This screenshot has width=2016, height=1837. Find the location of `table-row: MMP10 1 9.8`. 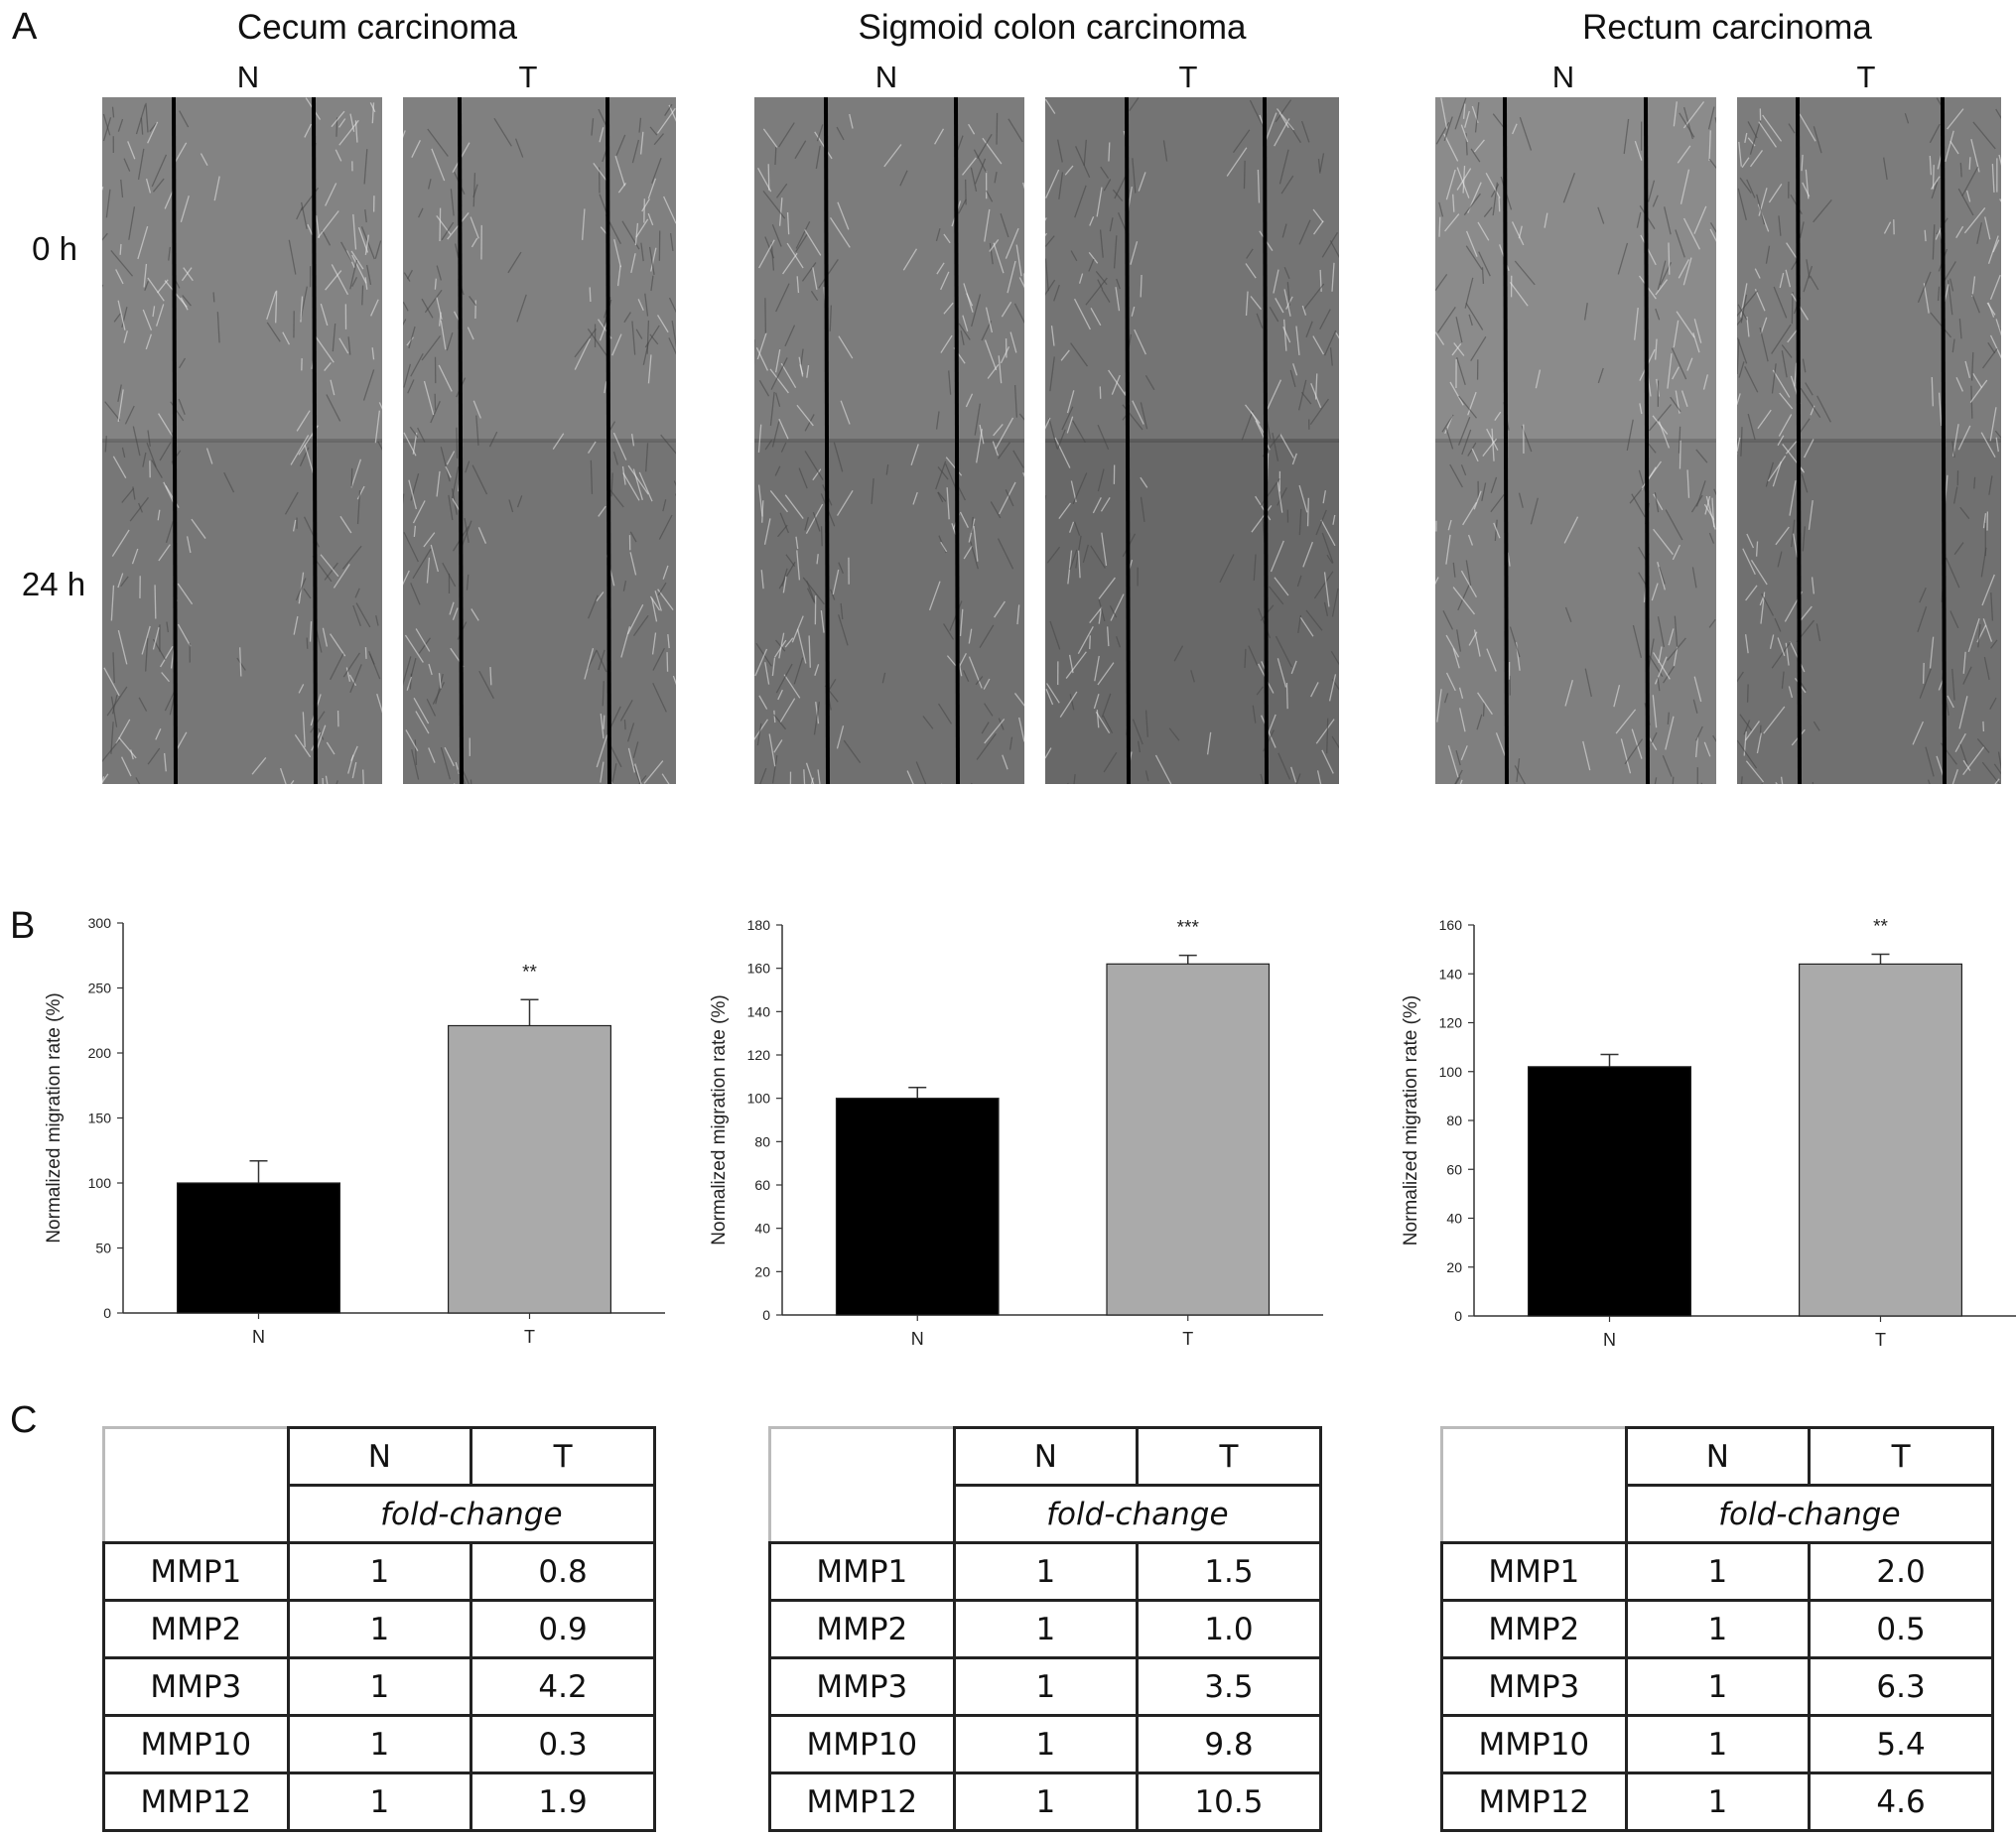

table-row: MMP10 1 9.8 is located at coordinates (1045, 1744).